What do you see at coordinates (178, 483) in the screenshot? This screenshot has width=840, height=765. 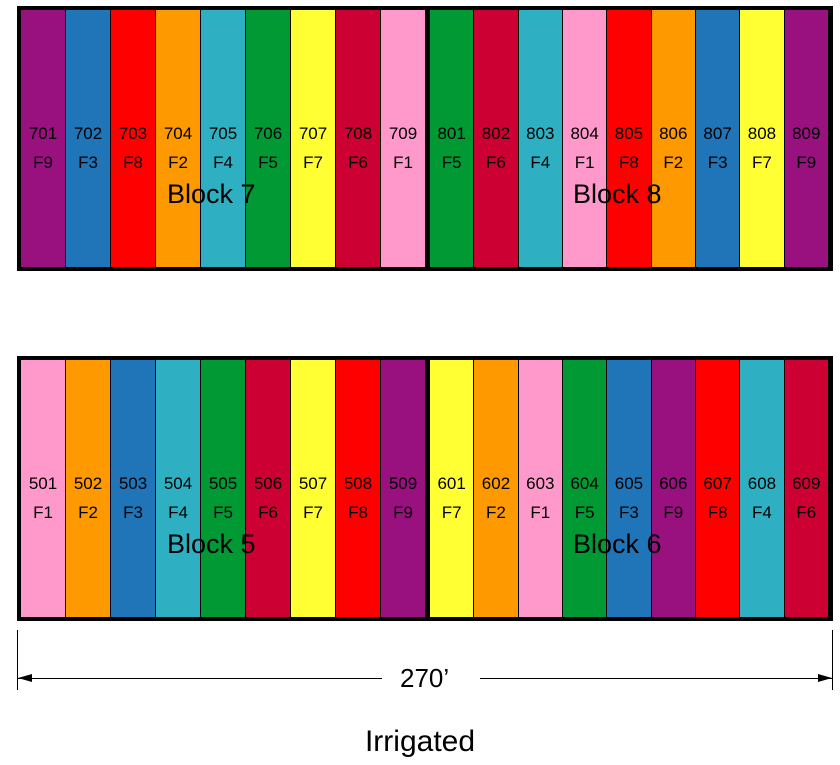 I see `plot-number: 504` at bounding box center [178, 483].